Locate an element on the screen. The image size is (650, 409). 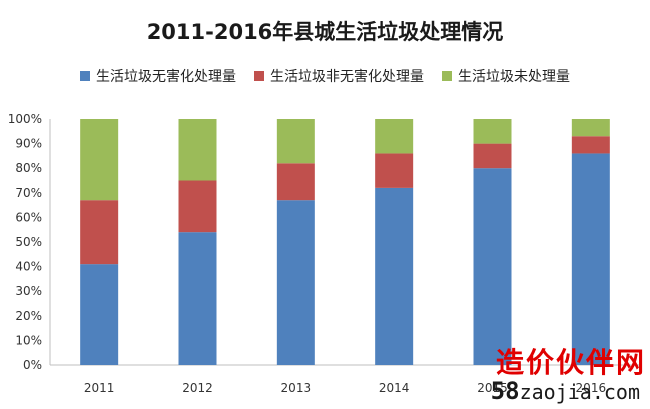
y-tick-label: 20% is located at coordinates (28, 316).